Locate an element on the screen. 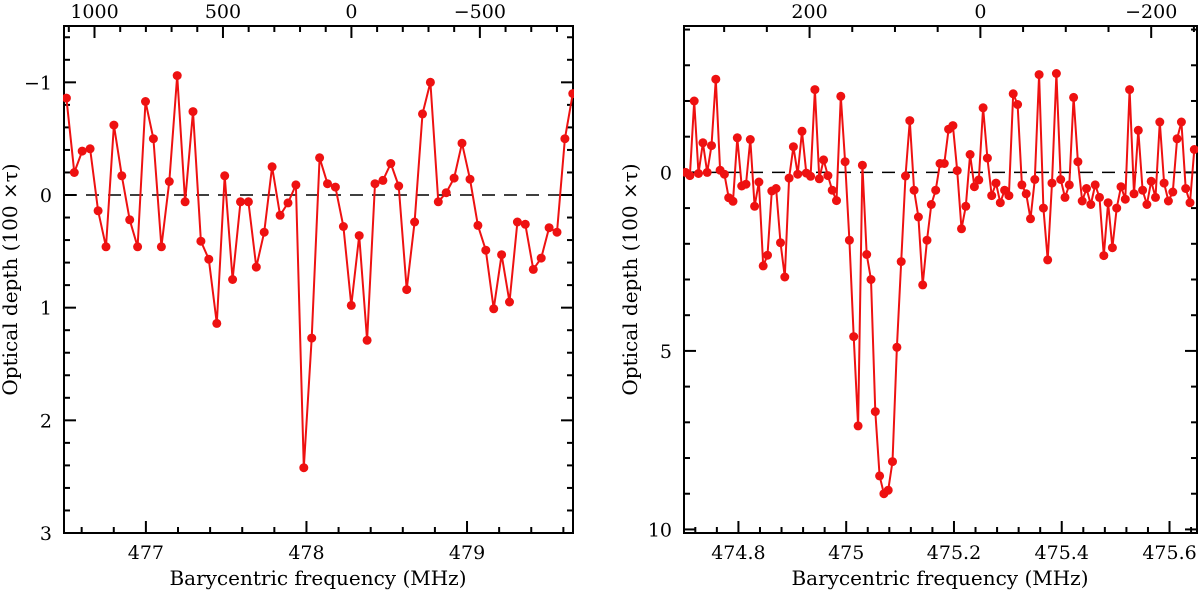  left-y-axis-title: Optical depth (100 ×τ) is located at coordinates (11, 279).